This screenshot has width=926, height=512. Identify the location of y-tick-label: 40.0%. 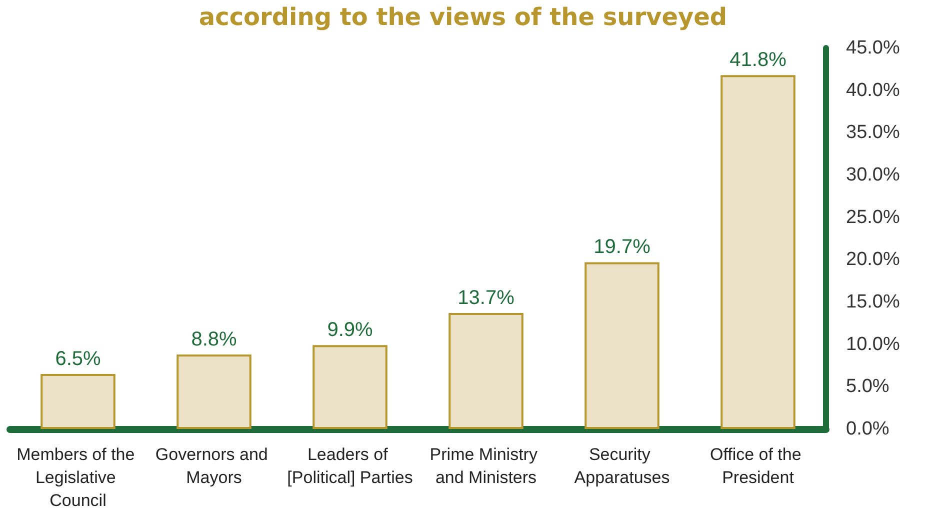
(873, 90).